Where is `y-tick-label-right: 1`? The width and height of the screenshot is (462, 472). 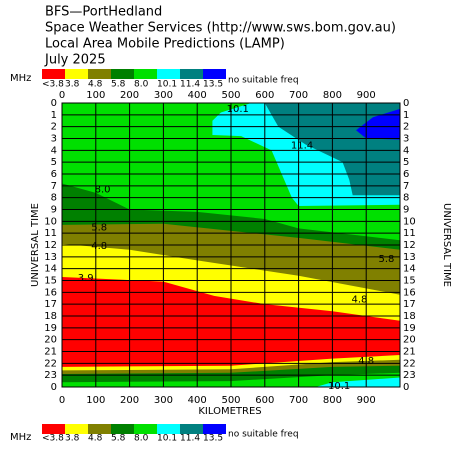
y-tick-label-right: 1 is located at coordinates (406, 115).